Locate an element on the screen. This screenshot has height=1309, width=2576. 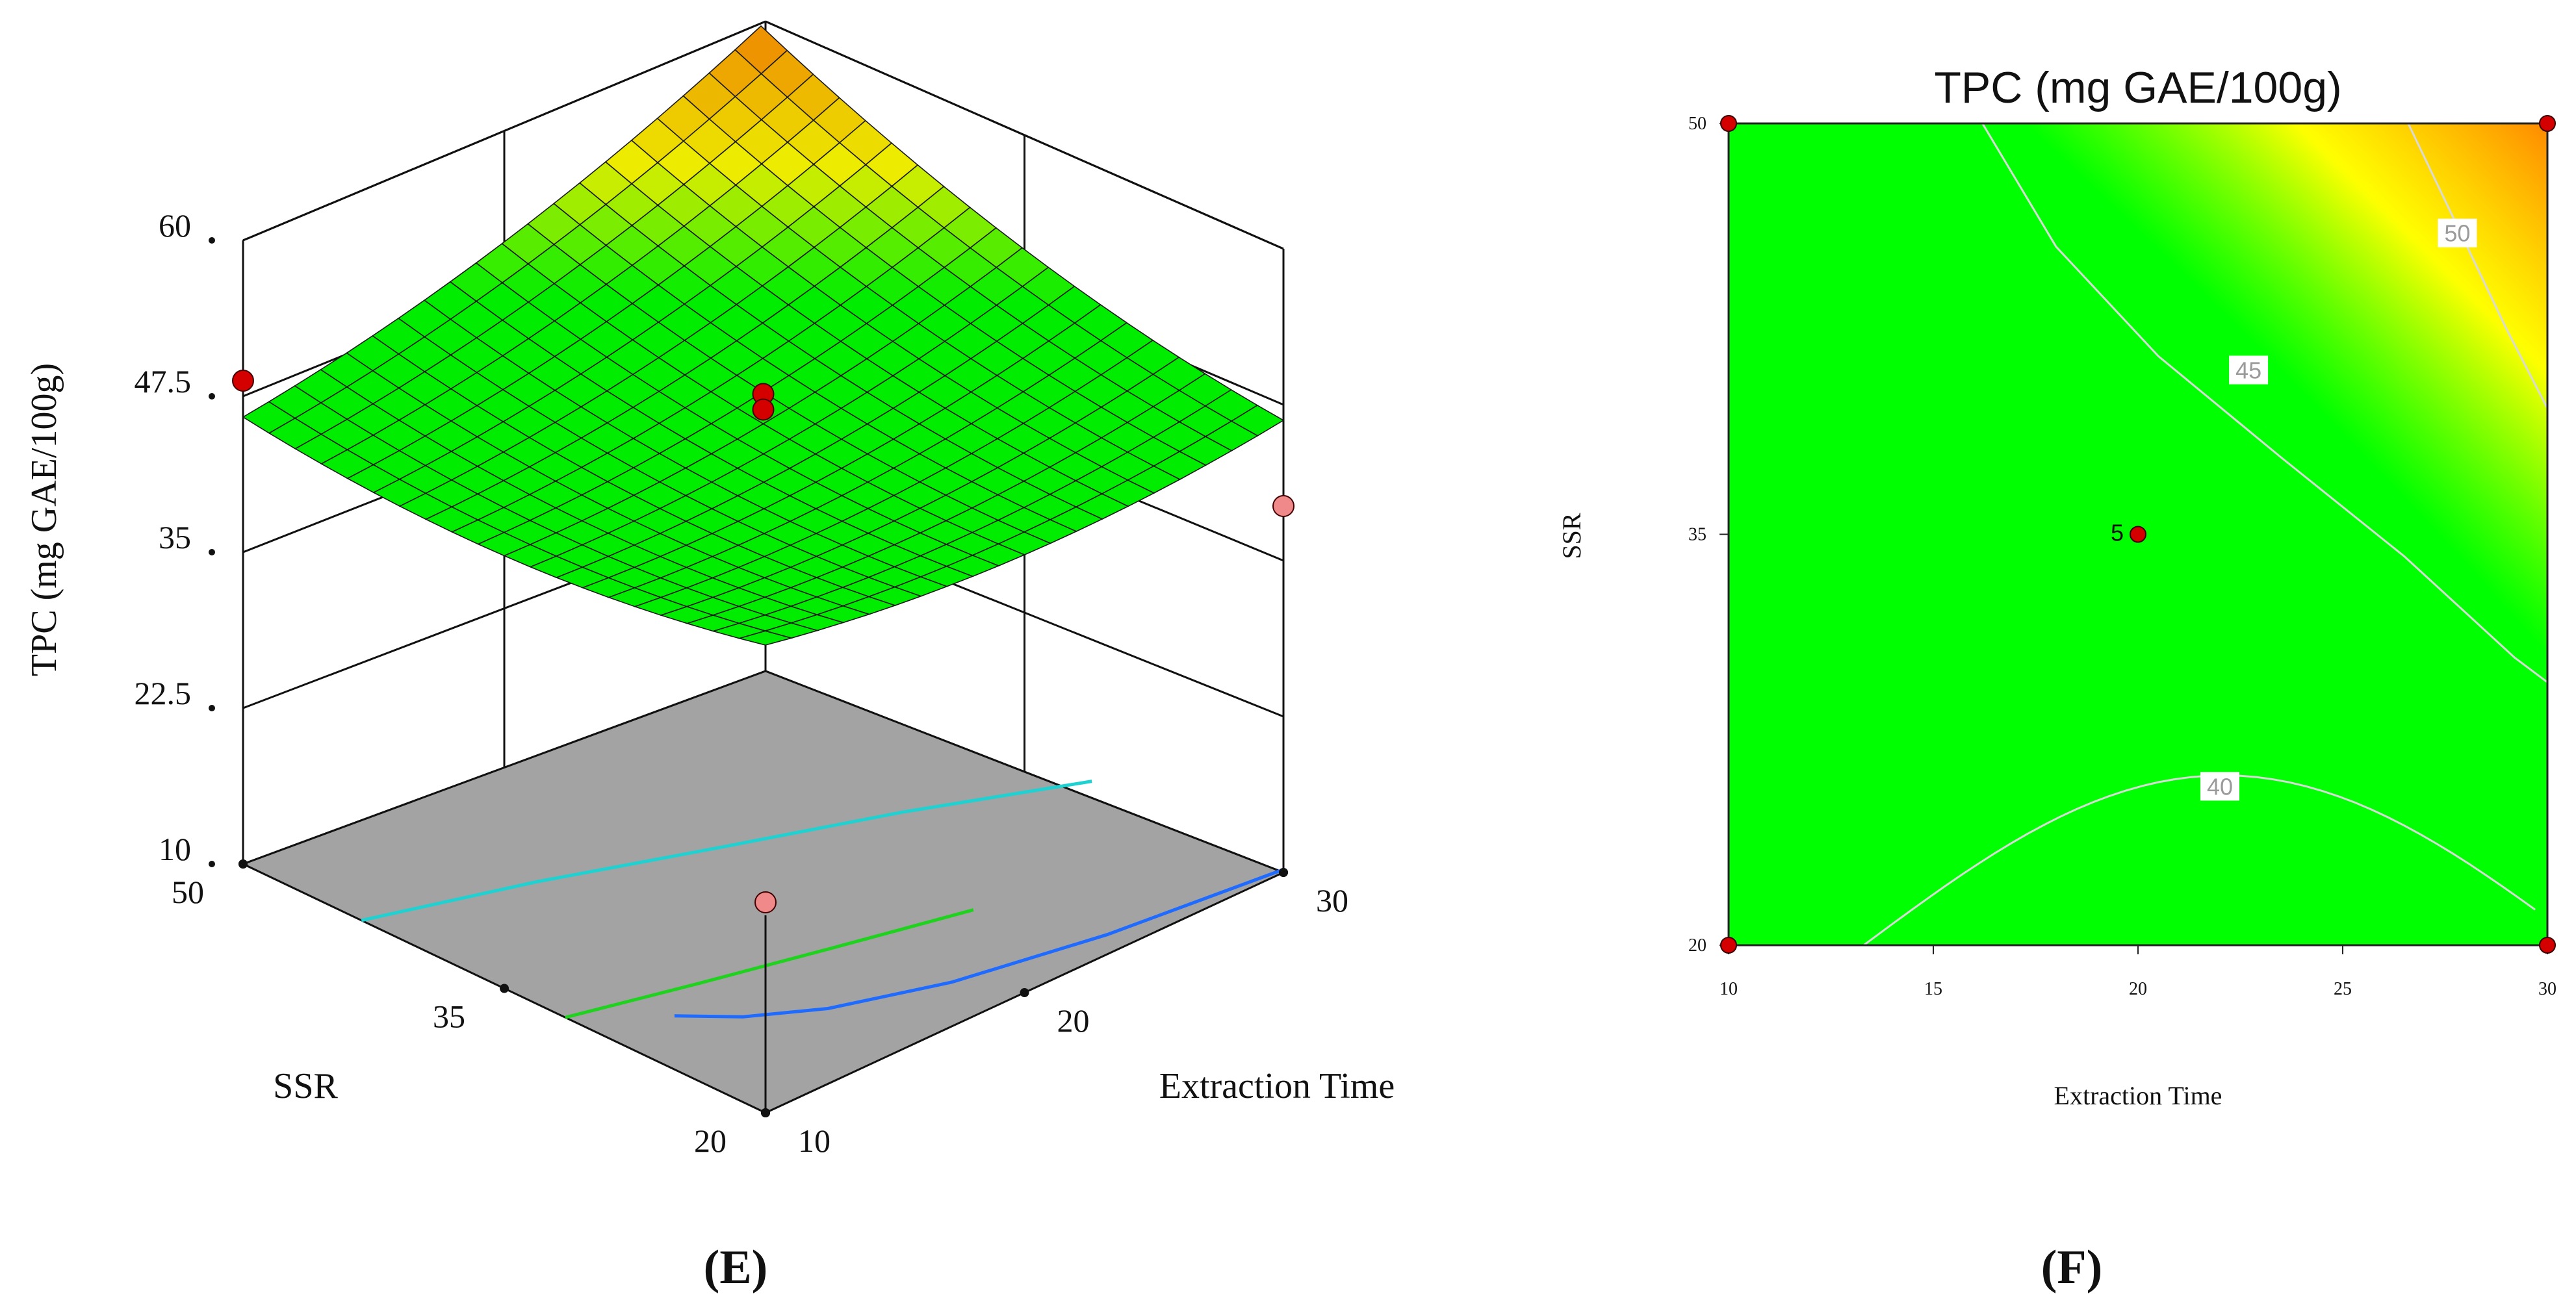
contour-label: 45 is located at coordinates (2248, 371).